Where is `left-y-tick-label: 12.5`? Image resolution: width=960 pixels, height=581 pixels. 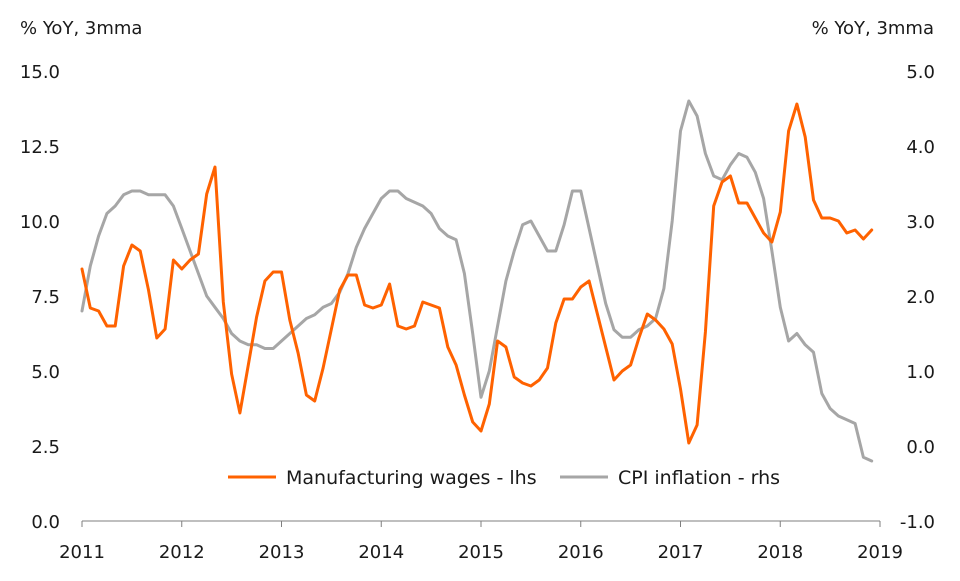 left-y-tick-label: 12.5 is located at coordinates (40, 147).